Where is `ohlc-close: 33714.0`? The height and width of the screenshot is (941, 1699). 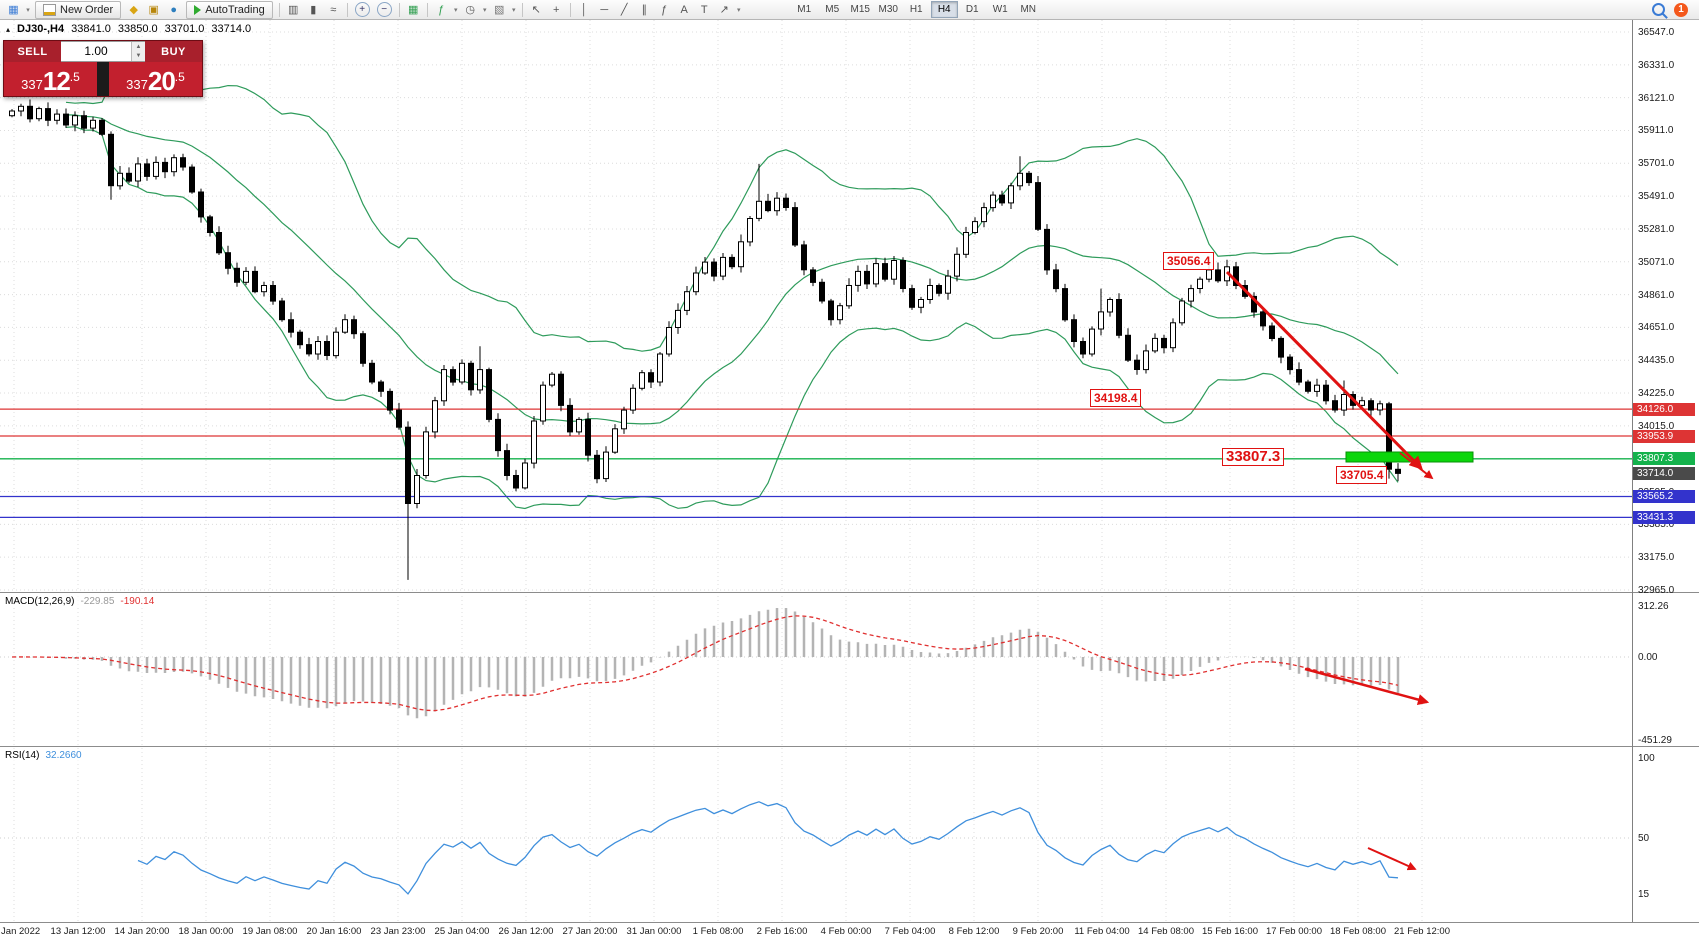
ohlc-close: 33714.0 is located at coordinates (231, 29).